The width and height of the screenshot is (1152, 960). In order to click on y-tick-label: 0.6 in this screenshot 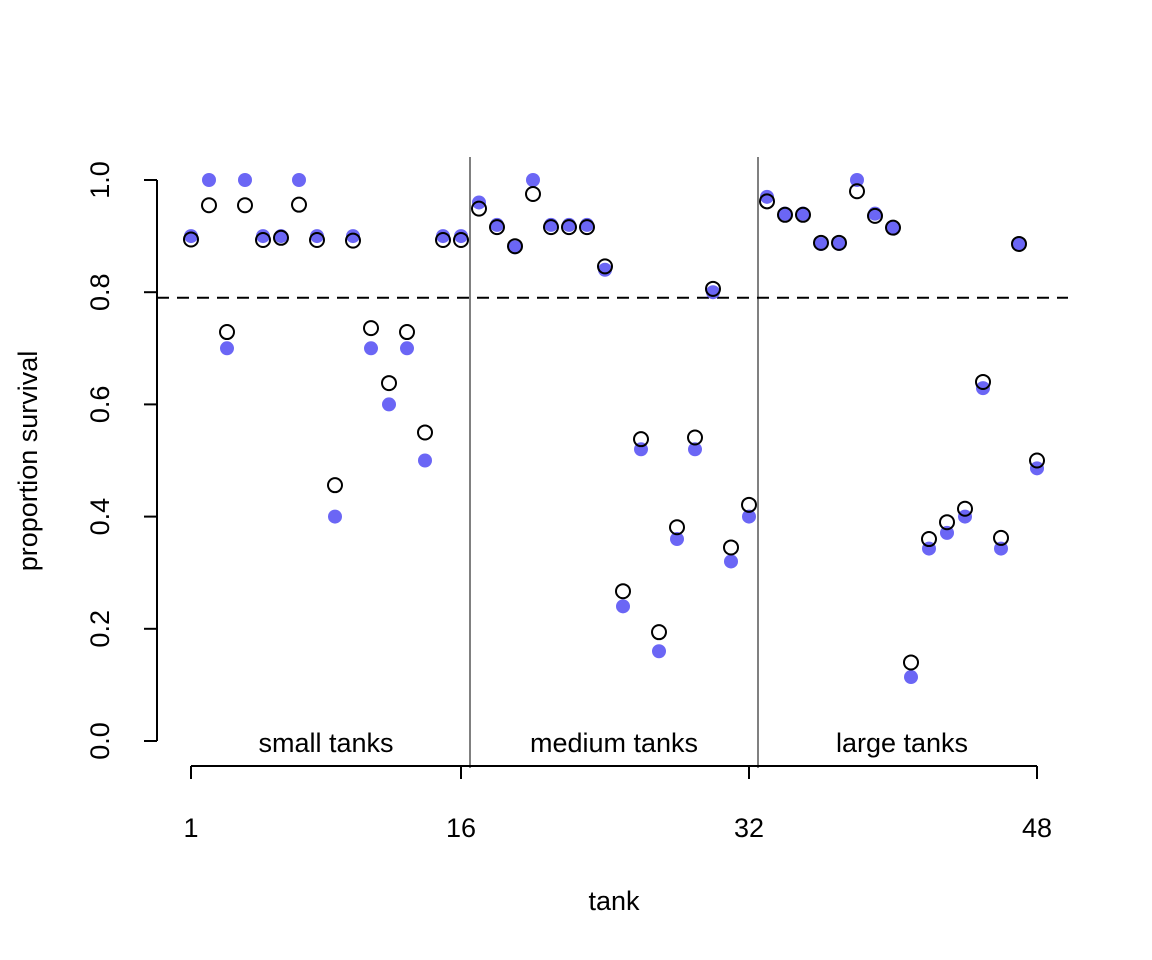, I will do `click(100, 405)`.